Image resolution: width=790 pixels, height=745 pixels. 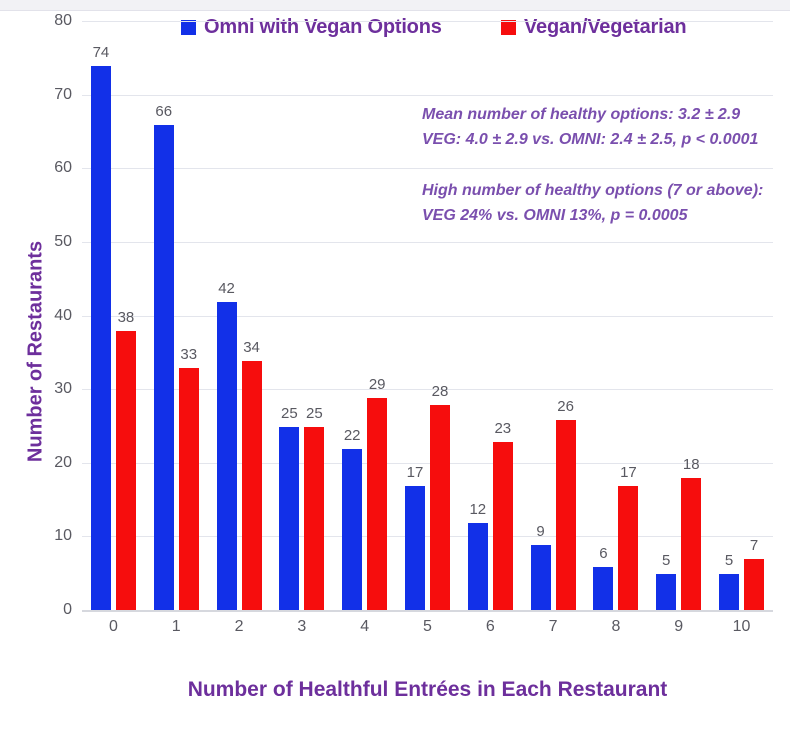 I want to click on bar-group-5: 17 28, so click(x=427, y=316).